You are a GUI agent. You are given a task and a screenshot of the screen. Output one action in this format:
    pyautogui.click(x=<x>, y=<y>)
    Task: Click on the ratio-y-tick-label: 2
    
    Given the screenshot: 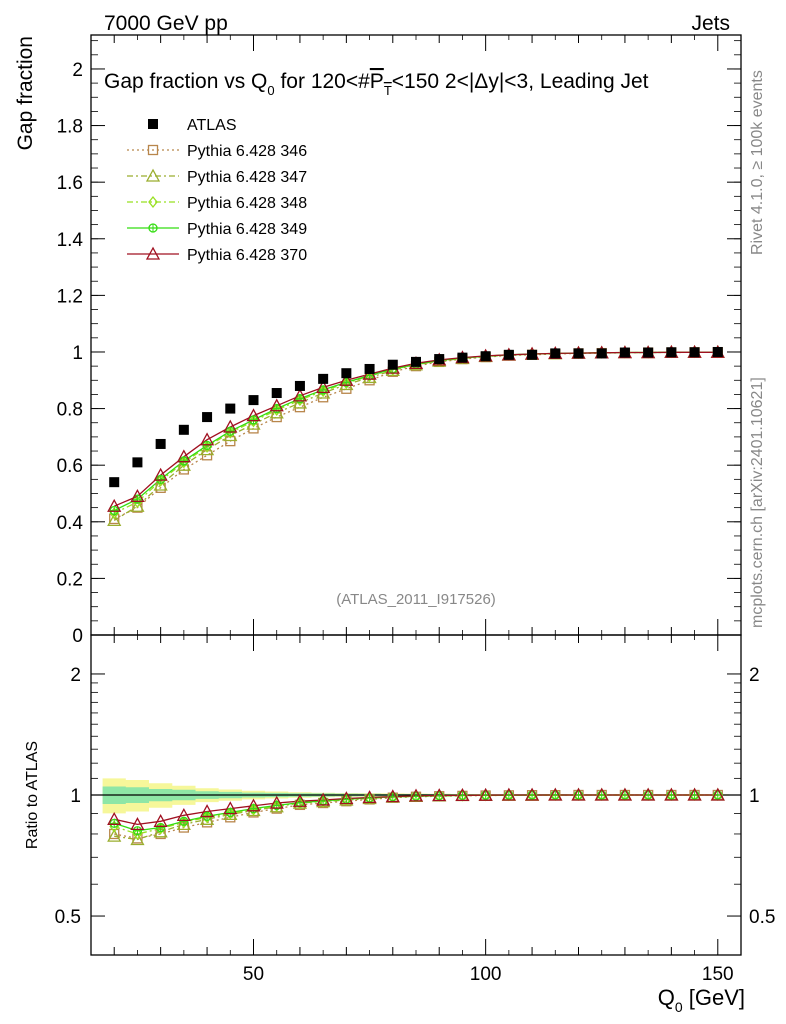 What is the action you would take?
    pyautogui.click(x=75, y=675)
    